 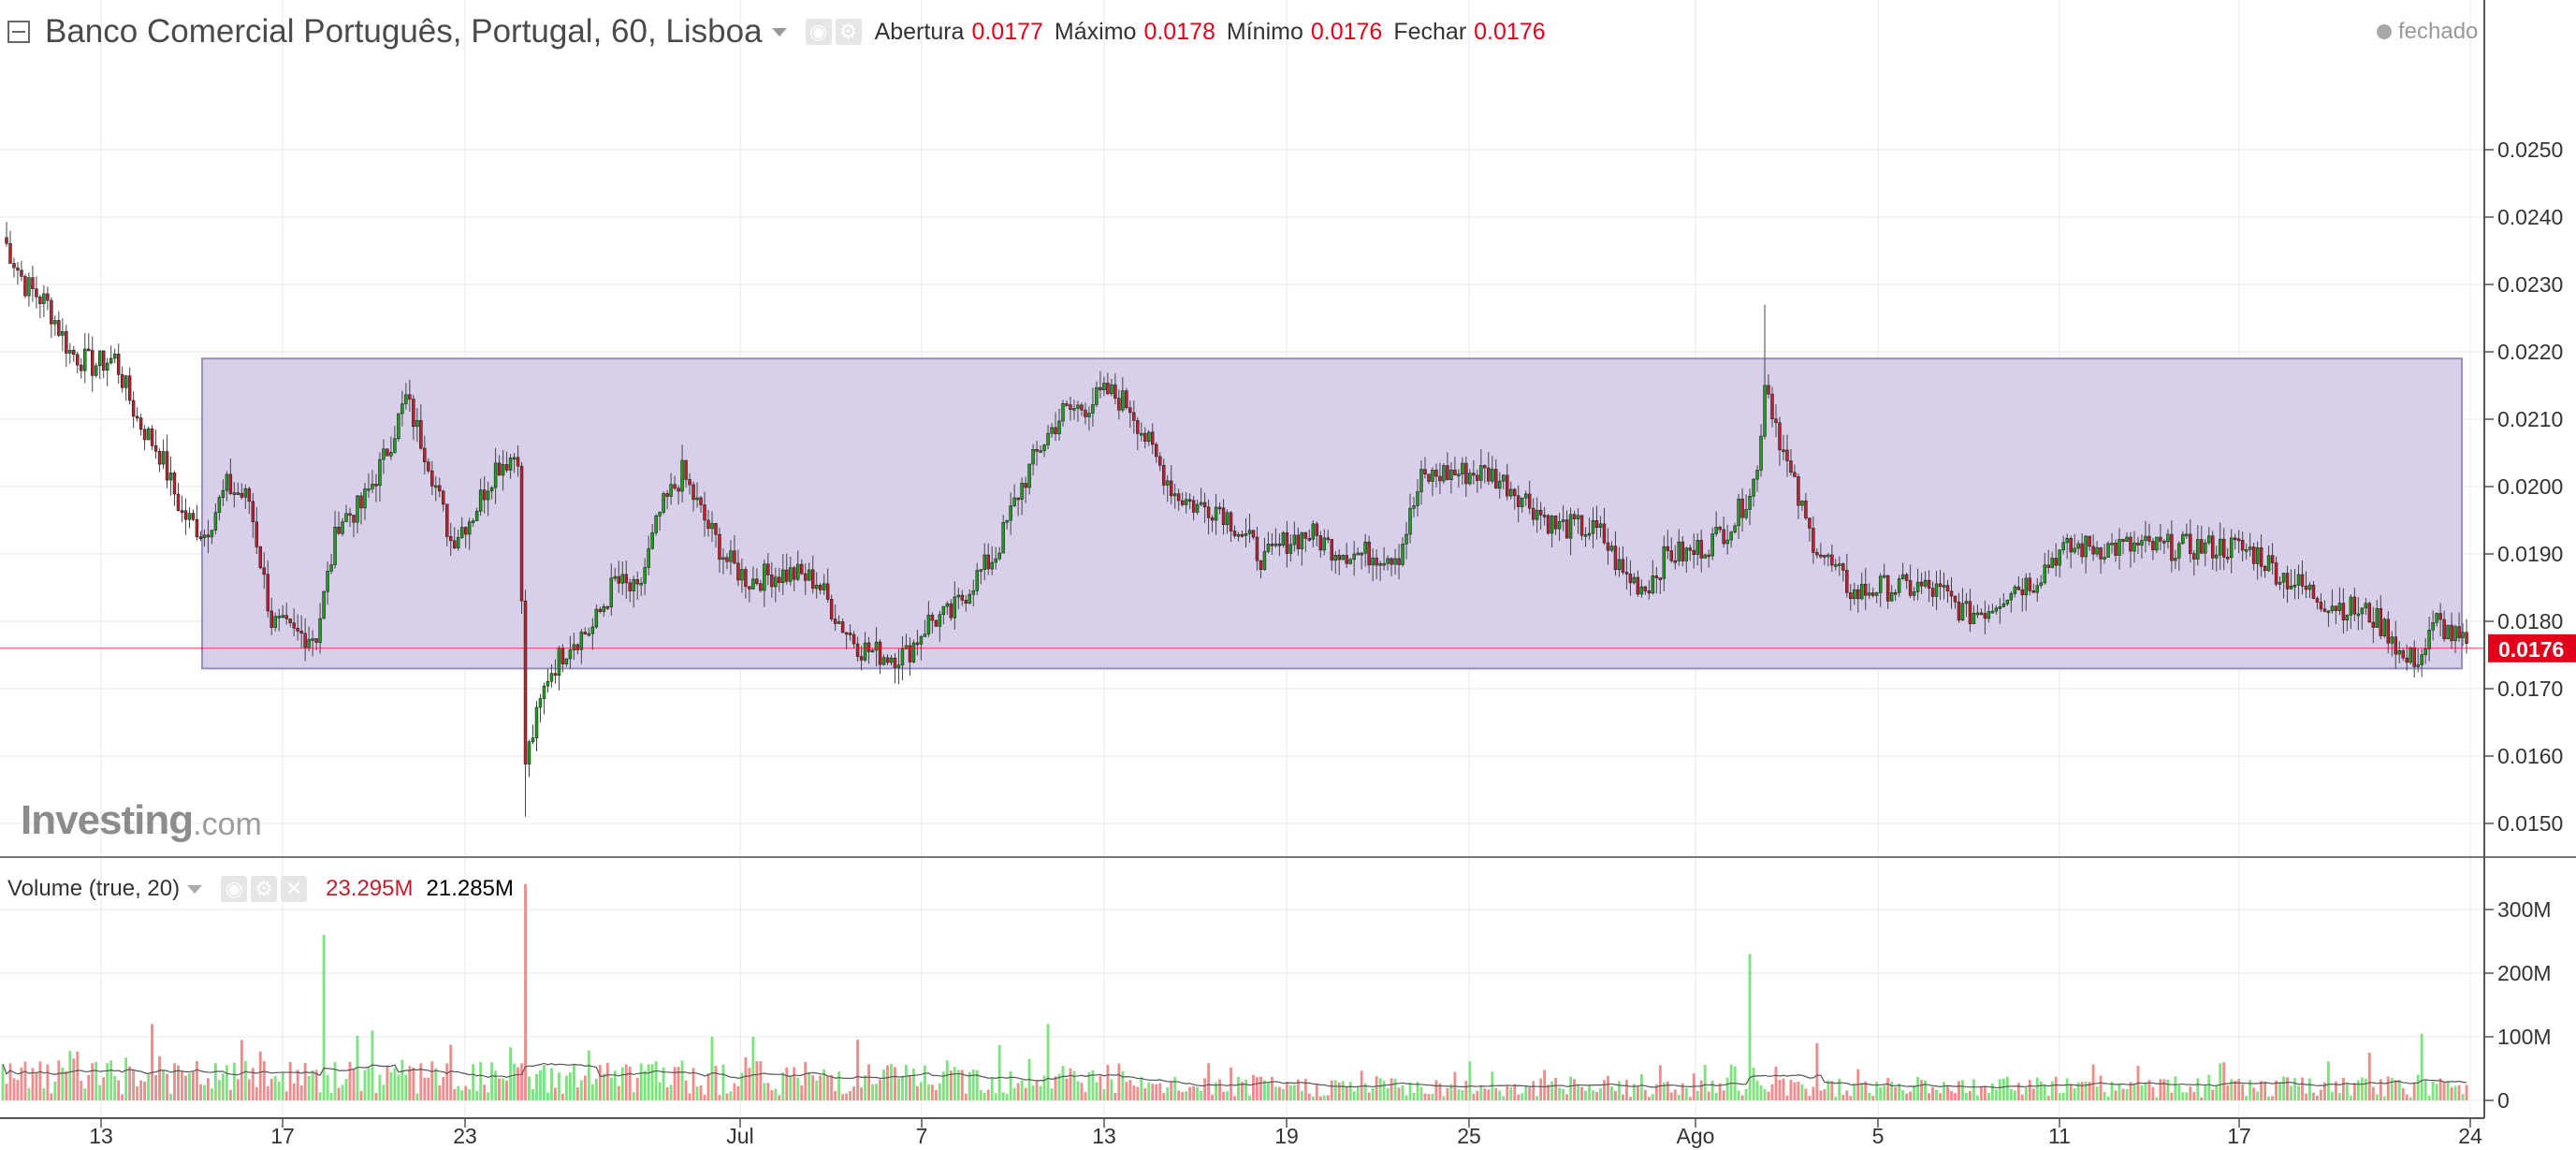 I want to click on gear-icon: ⚙, so click(x=848, y=32).